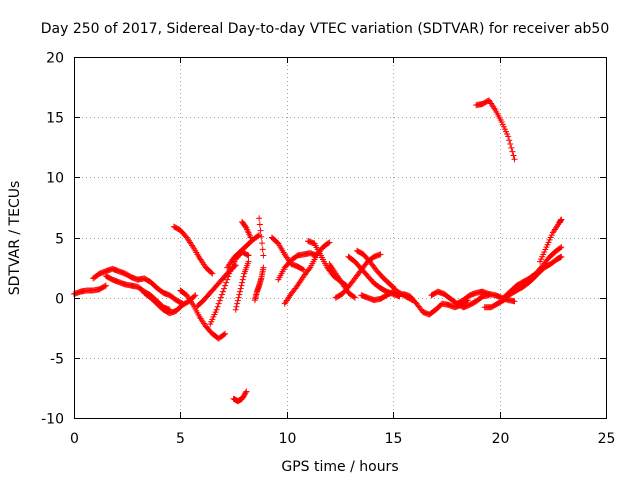  Describe the element at coordinates (607, 439) in the screenshot. I see `x-tick-label: 25` at that location.